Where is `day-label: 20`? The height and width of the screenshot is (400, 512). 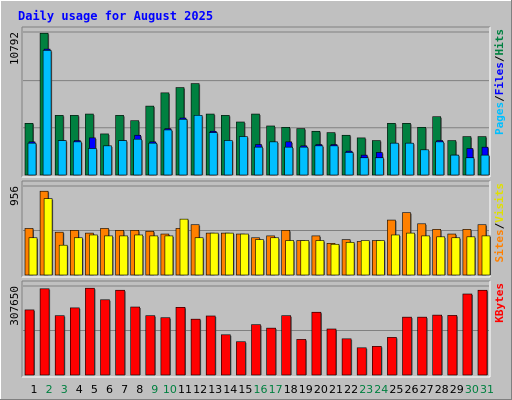 day-label: 20 is located at coordinates (321, 389).